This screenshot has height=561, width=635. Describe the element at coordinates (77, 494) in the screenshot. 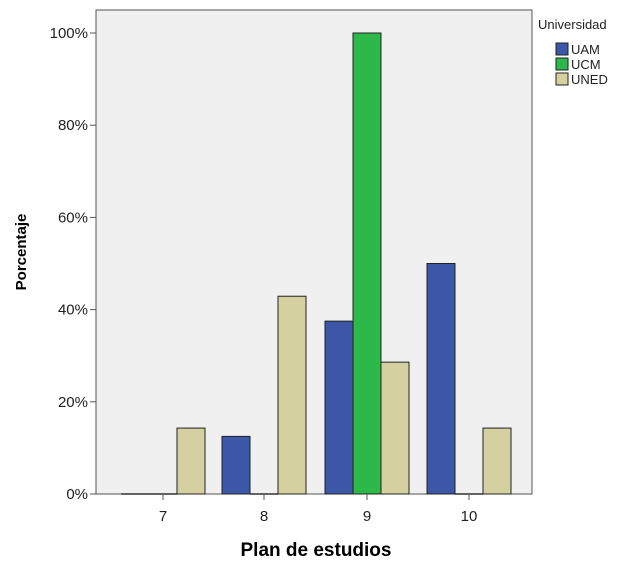

I see `y-tick-label: 0%` at that location.